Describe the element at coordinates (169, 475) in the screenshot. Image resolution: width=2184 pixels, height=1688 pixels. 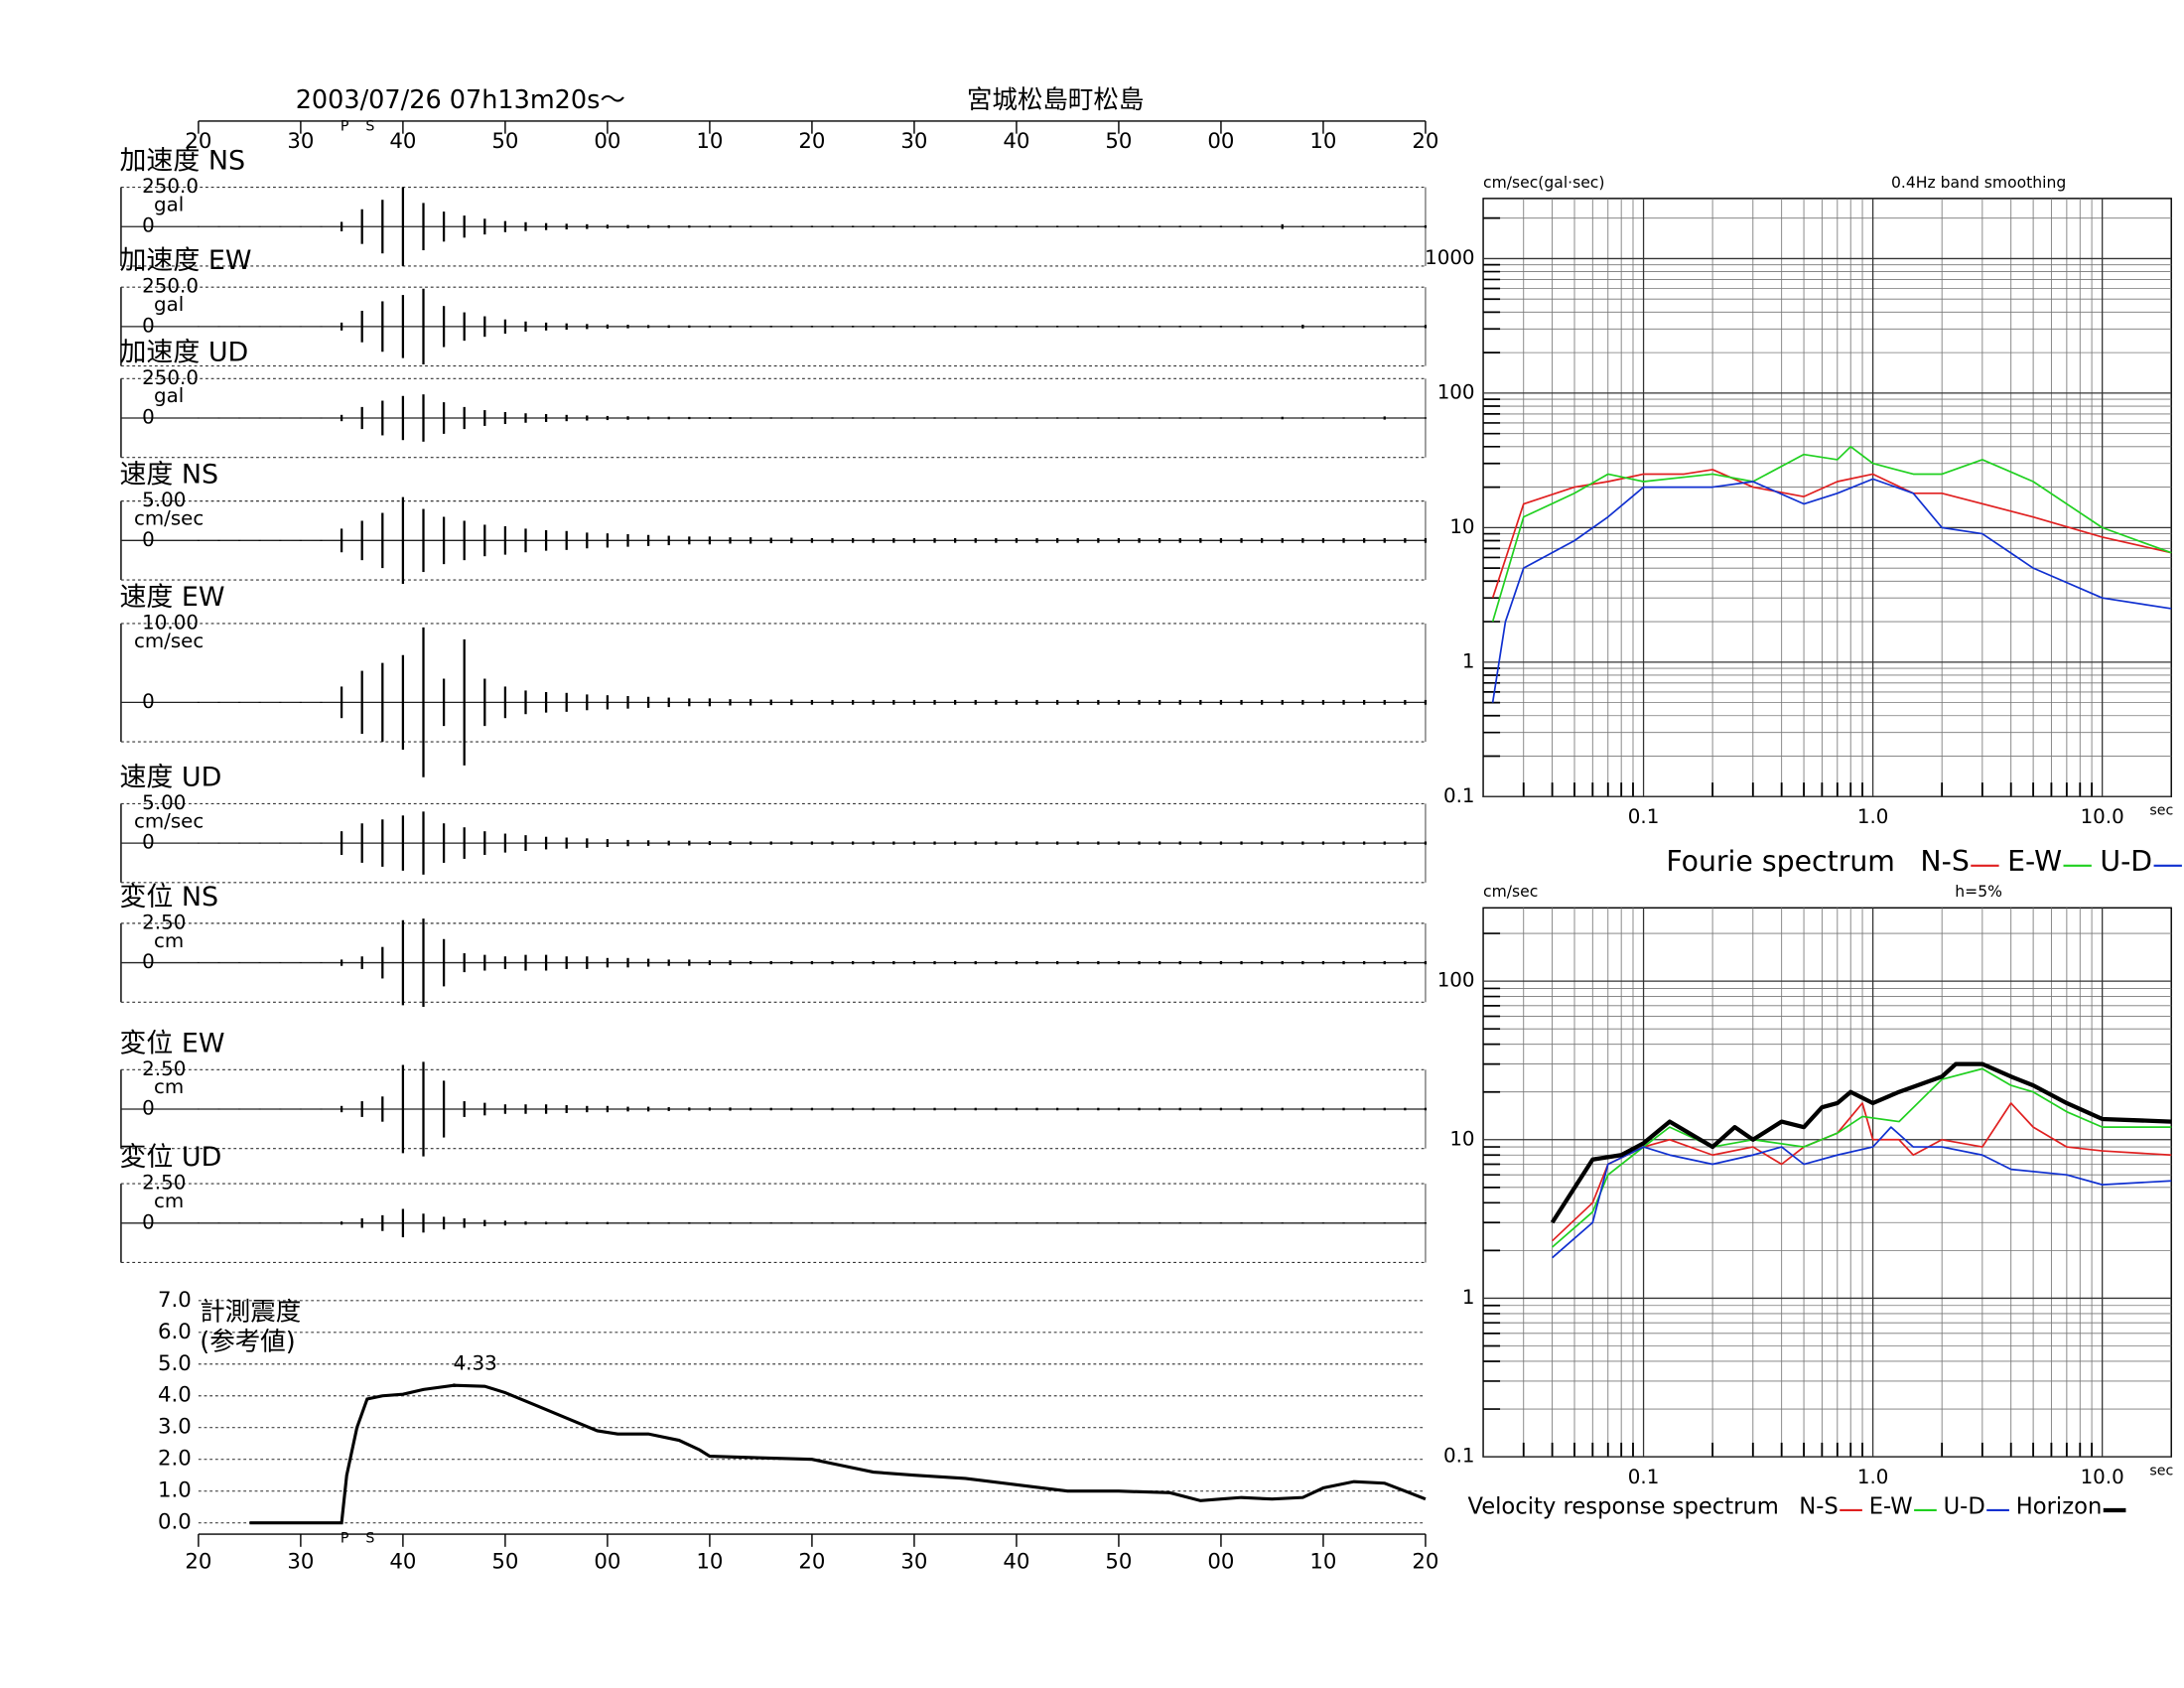
I see `trace-name: 速度 NS` at that location.